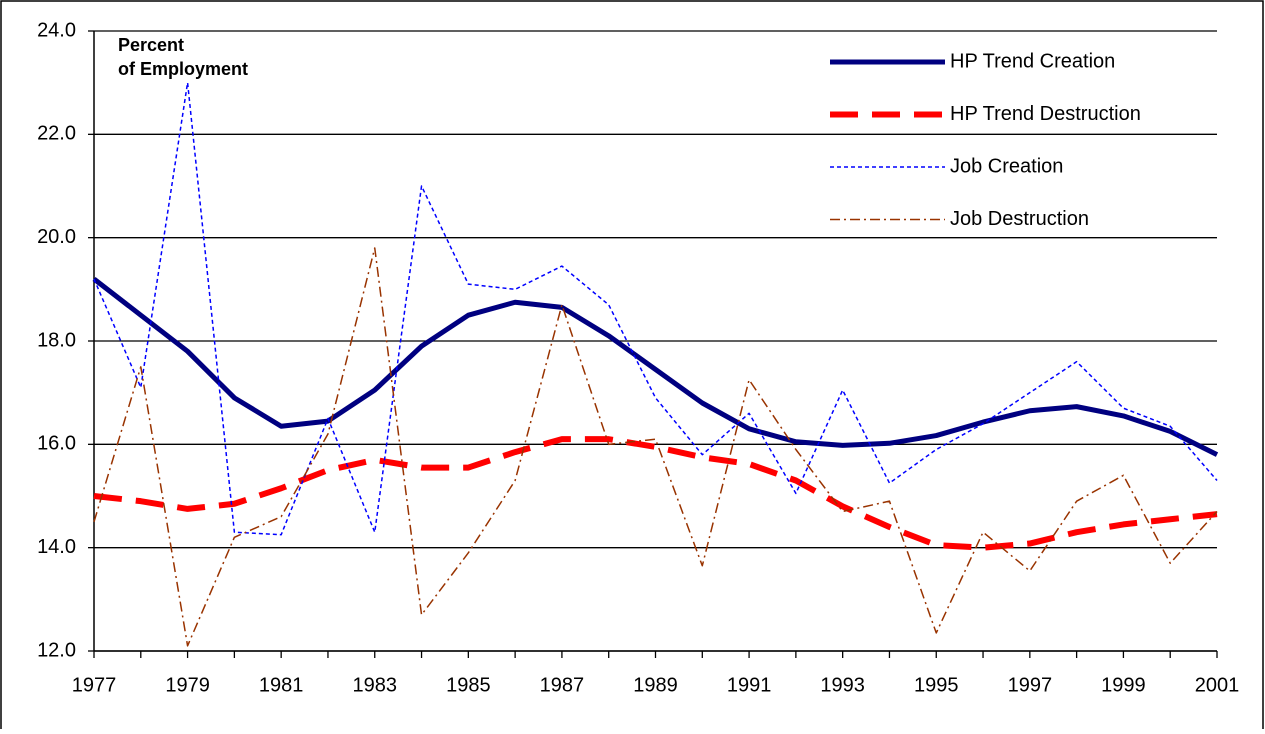 The image size is (1265, 734). I want to click on x-tick-label: 1979, so click(187, 685).